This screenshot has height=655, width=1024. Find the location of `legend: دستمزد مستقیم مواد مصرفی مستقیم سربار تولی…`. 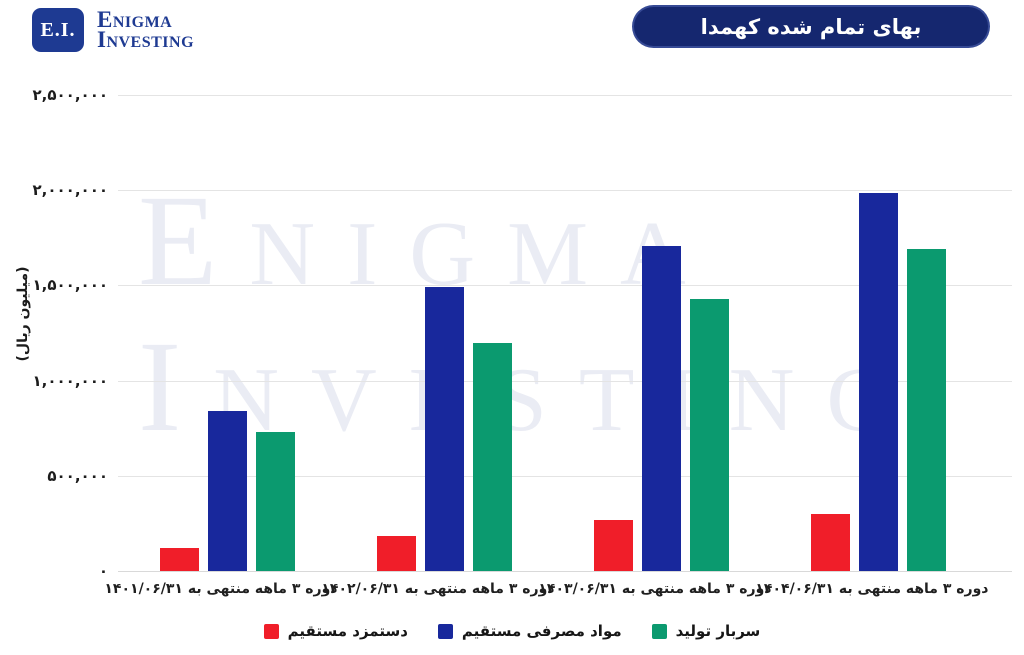

legend: دستمزد مستقیم مواد مصرفی مستقیم سربار تولی… is located at coordinates (512, 631).